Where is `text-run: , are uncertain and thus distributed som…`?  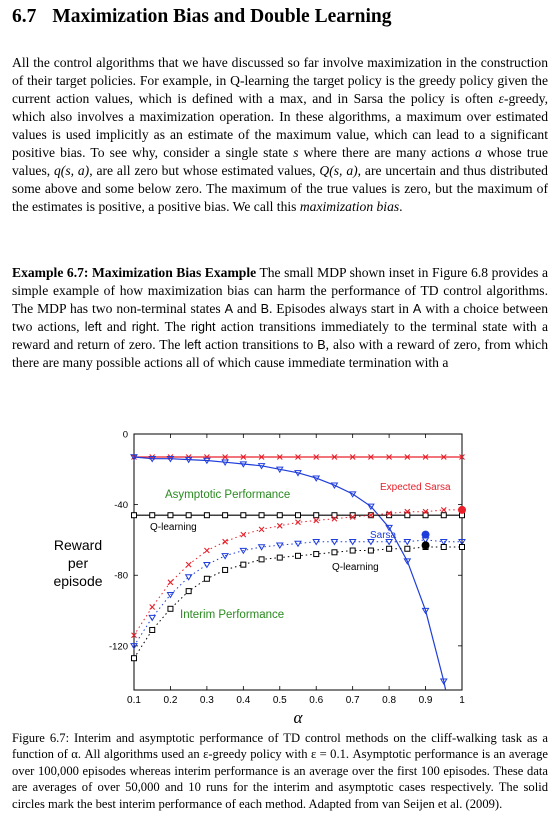
text-run: , are uncertain and thus distributed som… is located at coordinates (280, 188).